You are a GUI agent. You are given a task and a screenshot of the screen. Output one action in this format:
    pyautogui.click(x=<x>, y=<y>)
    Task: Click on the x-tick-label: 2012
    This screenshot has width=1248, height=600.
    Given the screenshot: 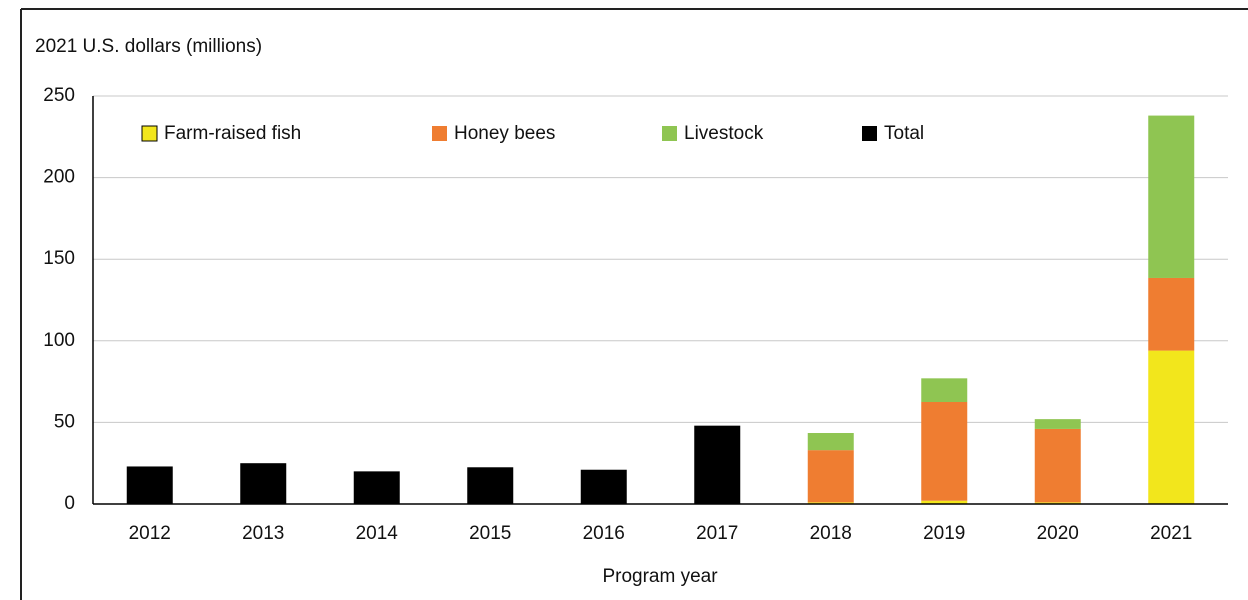 What is the action you would take?
    pyautogui.click(x=150, y=533)
    